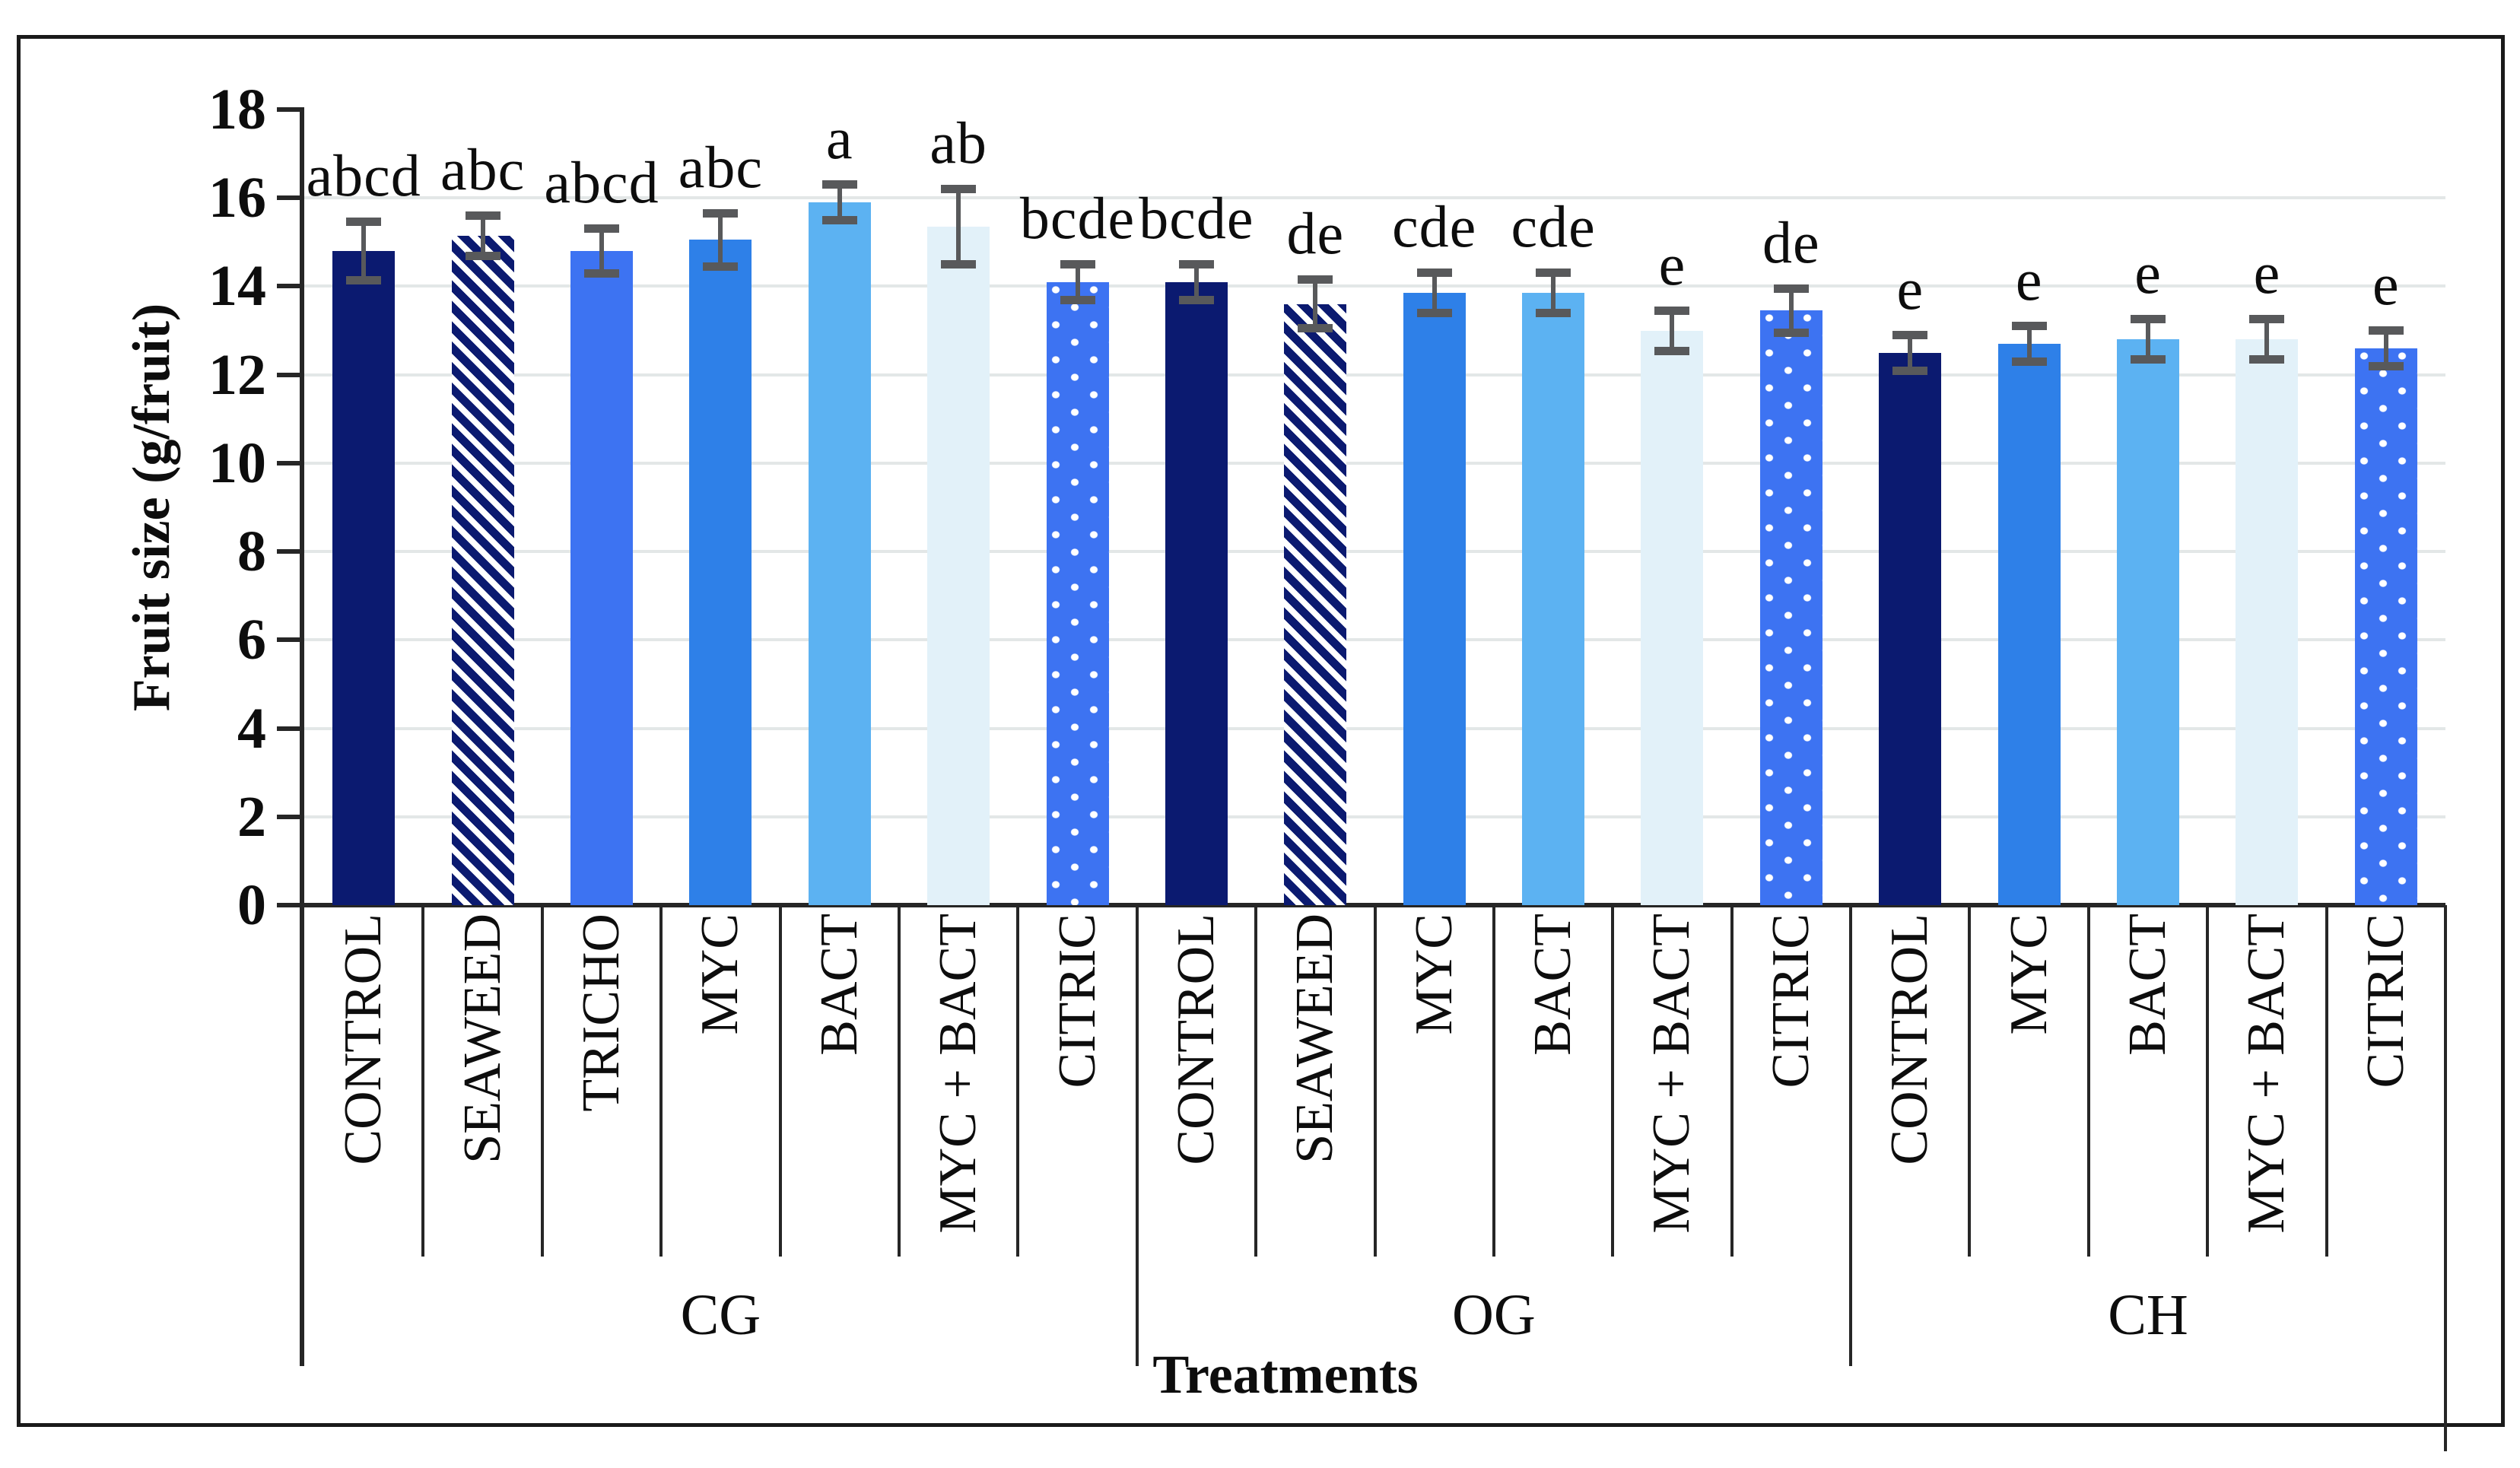  I want to click on axis-right-edge, so click(2445, 1178).